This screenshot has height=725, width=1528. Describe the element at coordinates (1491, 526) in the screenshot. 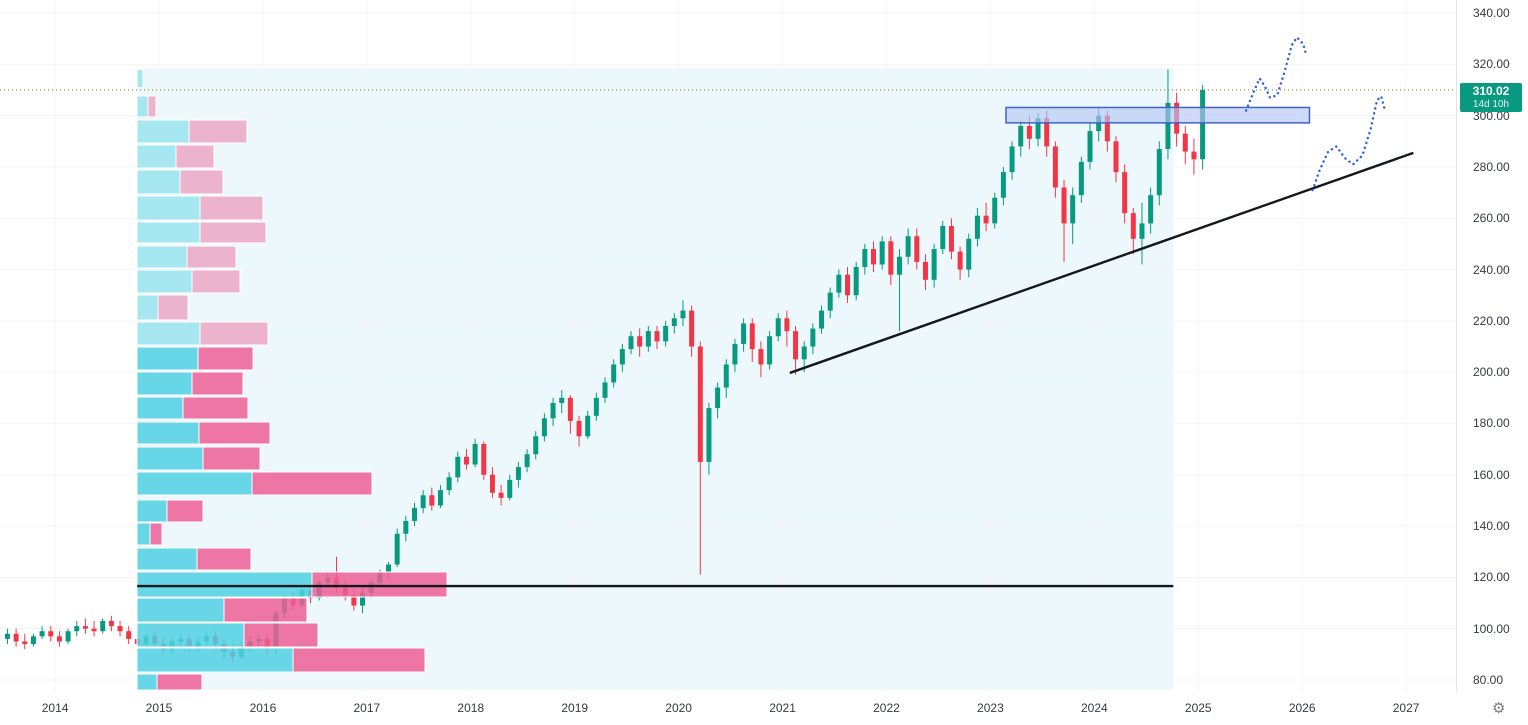

I see `price-axis-label: 140.00` at that location.